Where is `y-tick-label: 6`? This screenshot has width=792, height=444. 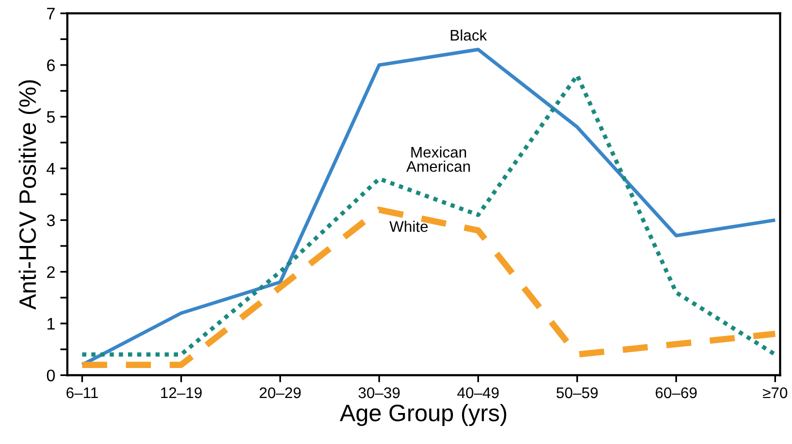 y-tick-label: 6 is located at coordinates (51, 65).